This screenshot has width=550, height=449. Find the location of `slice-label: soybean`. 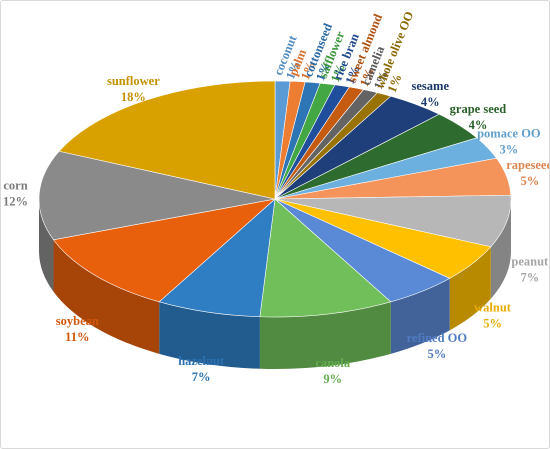

slice-label: soybean is located at coordinates (77, 321).